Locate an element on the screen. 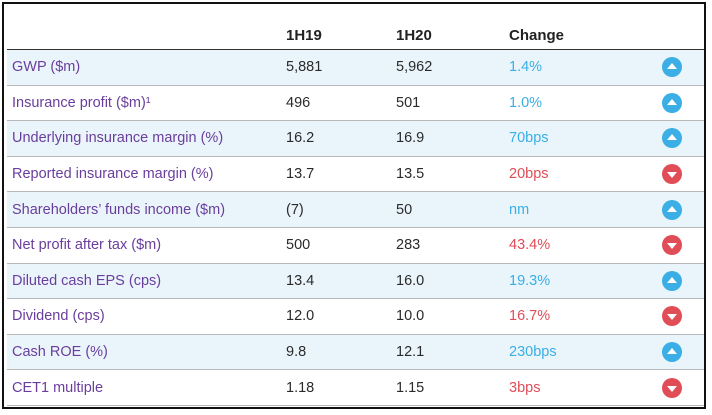 The width and height of the screenshot is (712, 415). table-row: CET1 multiple 1.18 1.15 3bps is located at coordinates (355, 387).